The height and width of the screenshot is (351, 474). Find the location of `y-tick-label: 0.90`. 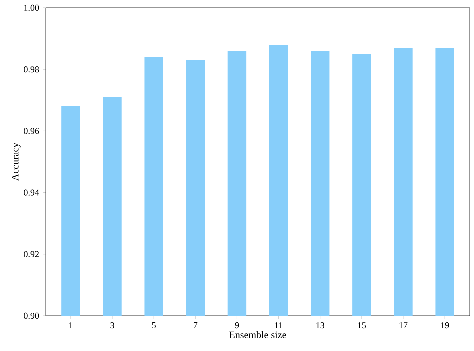

y-tick-label: 0.90 is located at coordinates (32, 316).